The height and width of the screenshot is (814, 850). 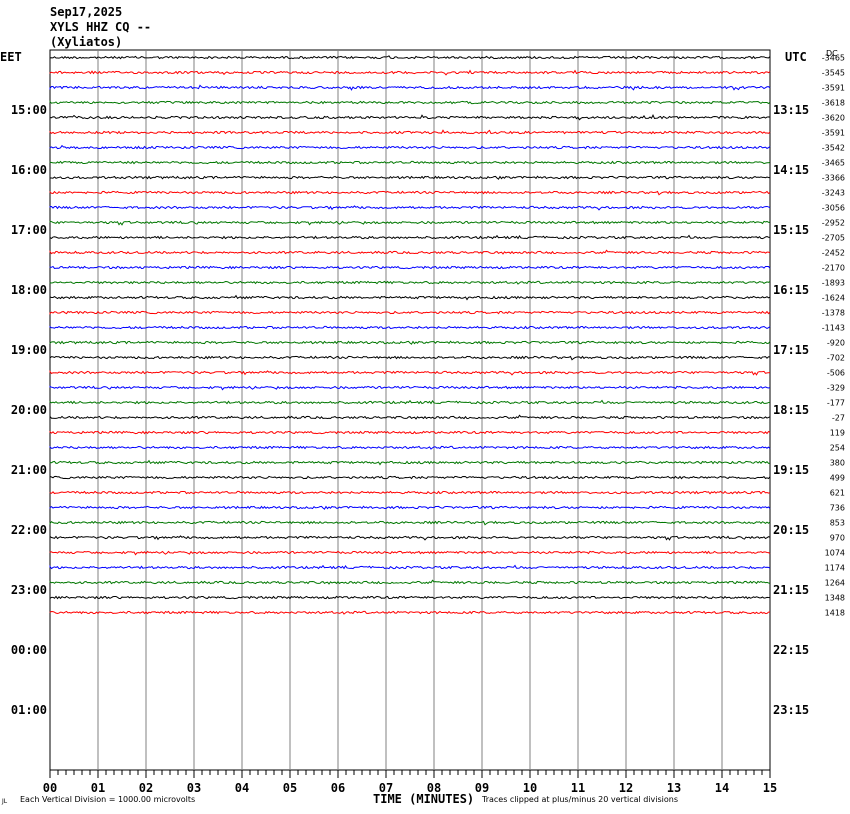 I want to click on right-hour-label: 15:15, so click(x=791, y=230).